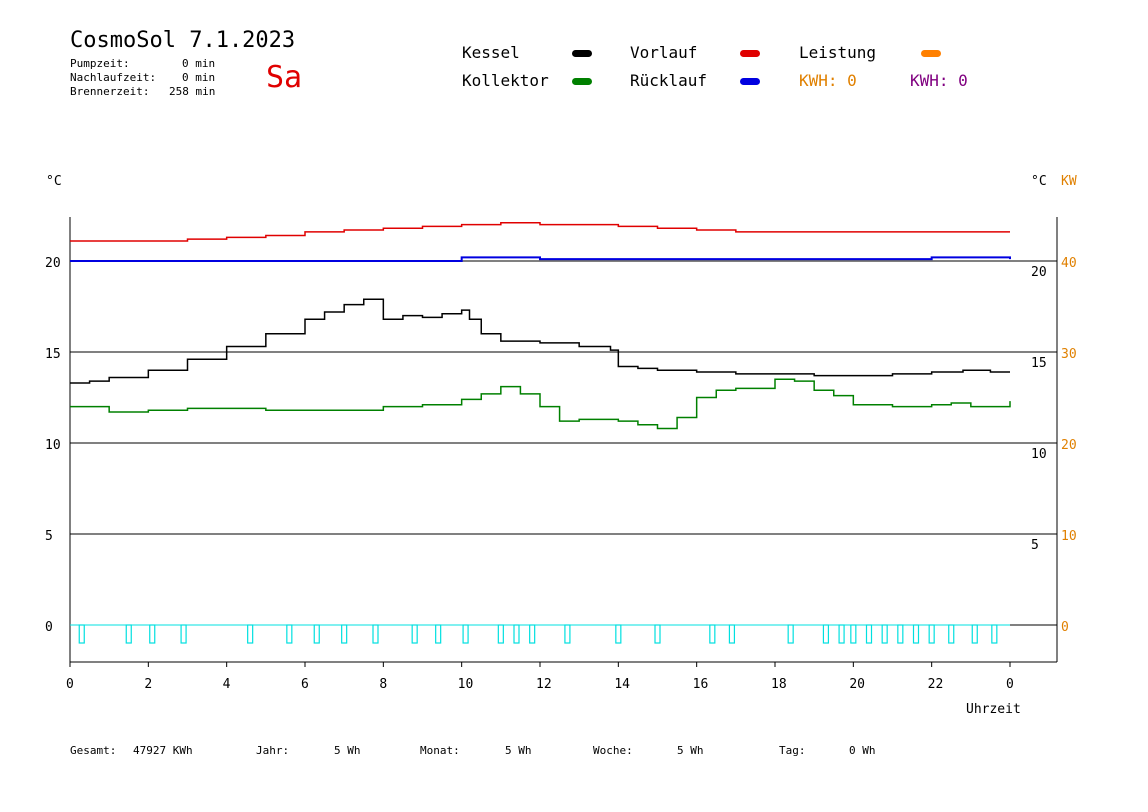 The height and width of the screenshot is (812, 1148). Describe the element at coordinates (838, 52) in the screenshot. I see `legend-leistung: Leistung` at that location.